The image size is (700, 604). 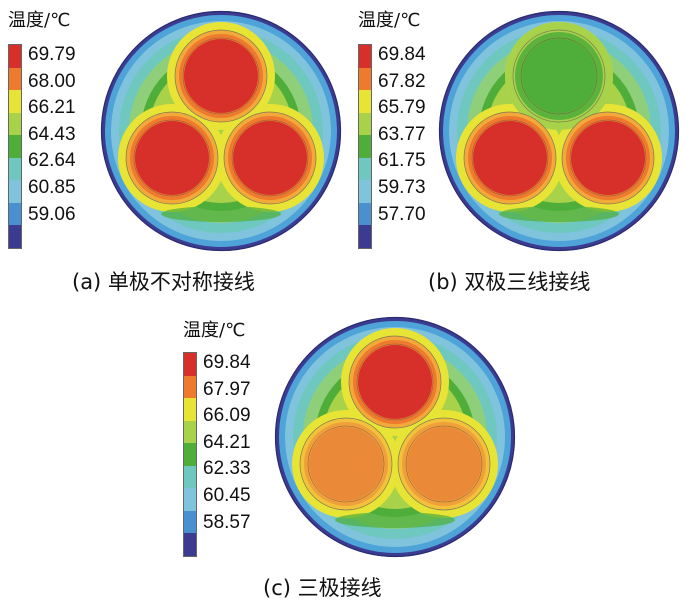 What do you see at coordinates (227, 416) in the screenshot?
I see `legend-tick-label: 66.09` at bounding box center [227, 416].